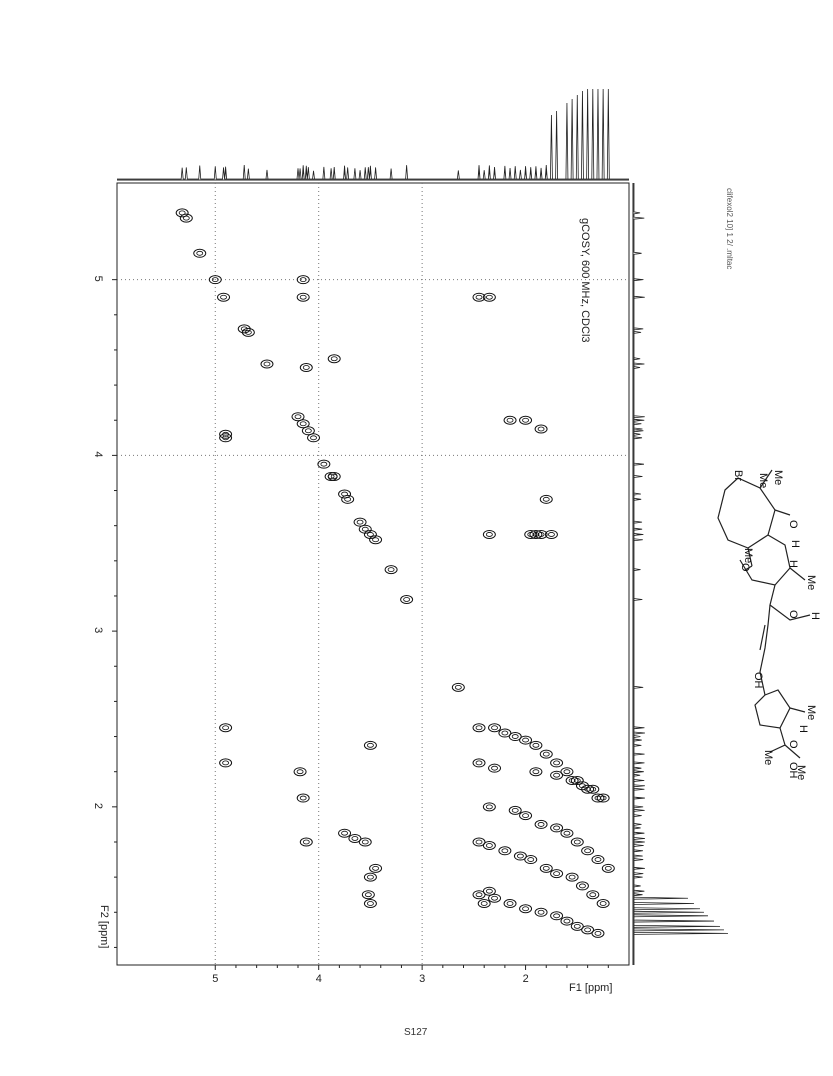 This screenshot has width=833, height=1076. I want to click on right-projection-trace, so click(681, 574).